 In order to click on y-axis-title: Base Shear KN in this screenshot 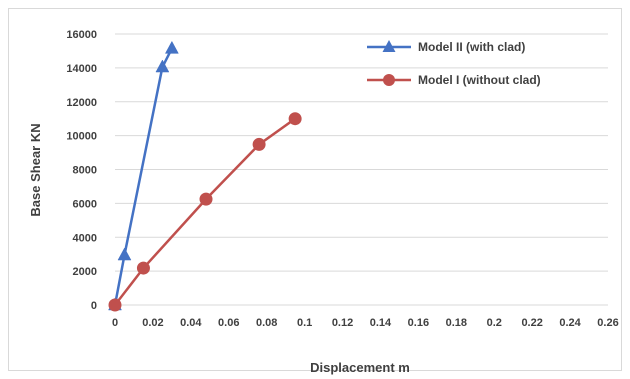, I will do `click(35, 169)`.